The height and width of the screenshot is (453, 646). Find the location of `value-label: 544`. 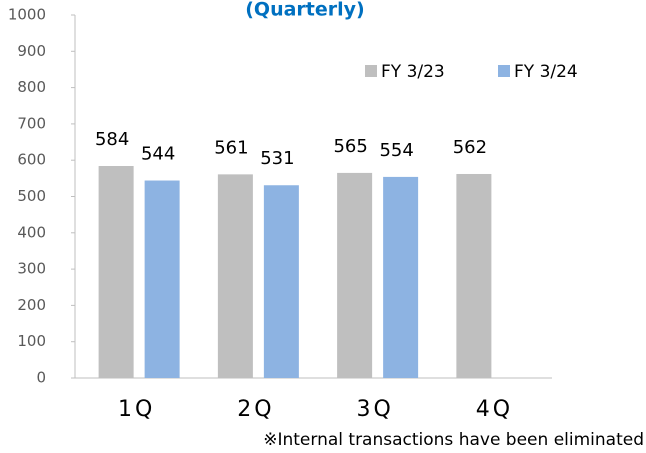

value-label: 544 is located at coordinates (158, 154).